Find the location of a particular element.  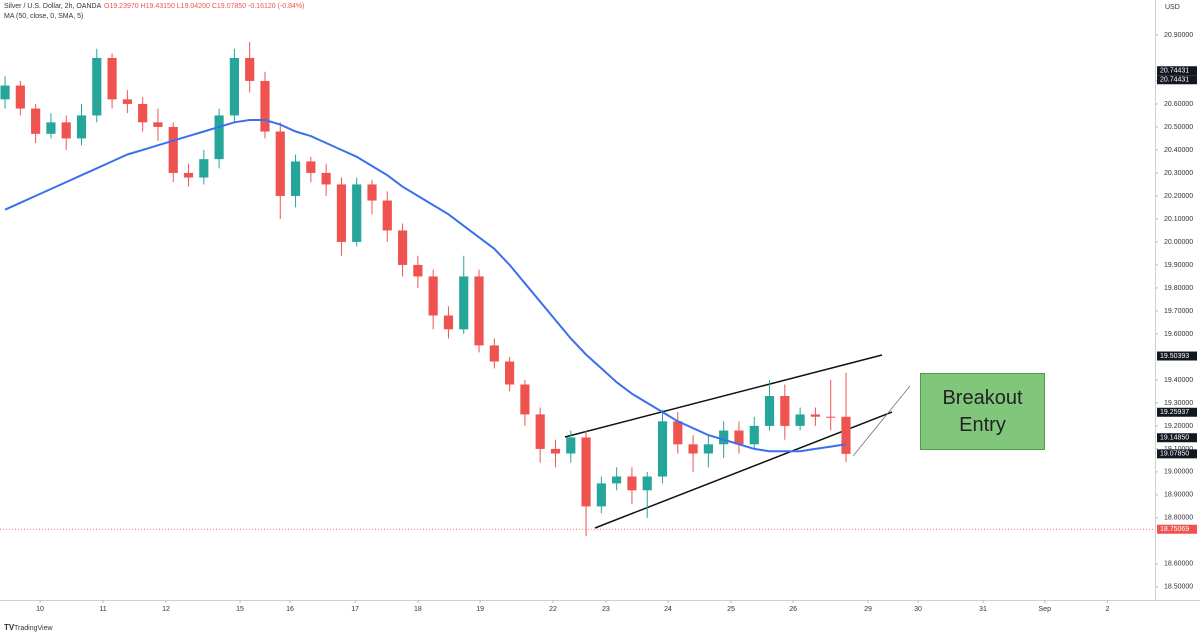

y-tick-label: 19.10000 is located at coordinates (1178, 449).